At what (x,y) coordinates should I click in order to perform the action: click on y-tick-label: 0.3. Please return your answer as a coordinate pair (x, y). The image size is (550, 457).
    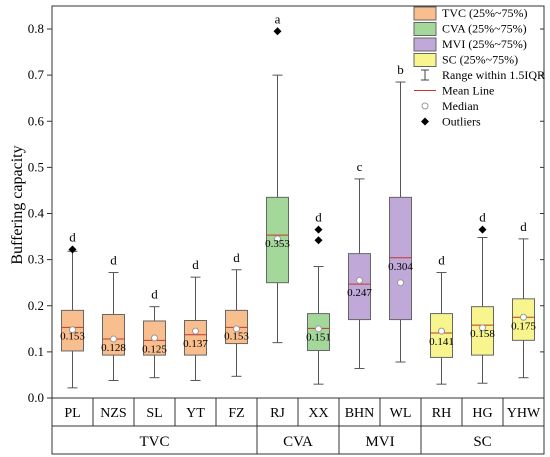
    Looking at the image, I should click on (36, 259).